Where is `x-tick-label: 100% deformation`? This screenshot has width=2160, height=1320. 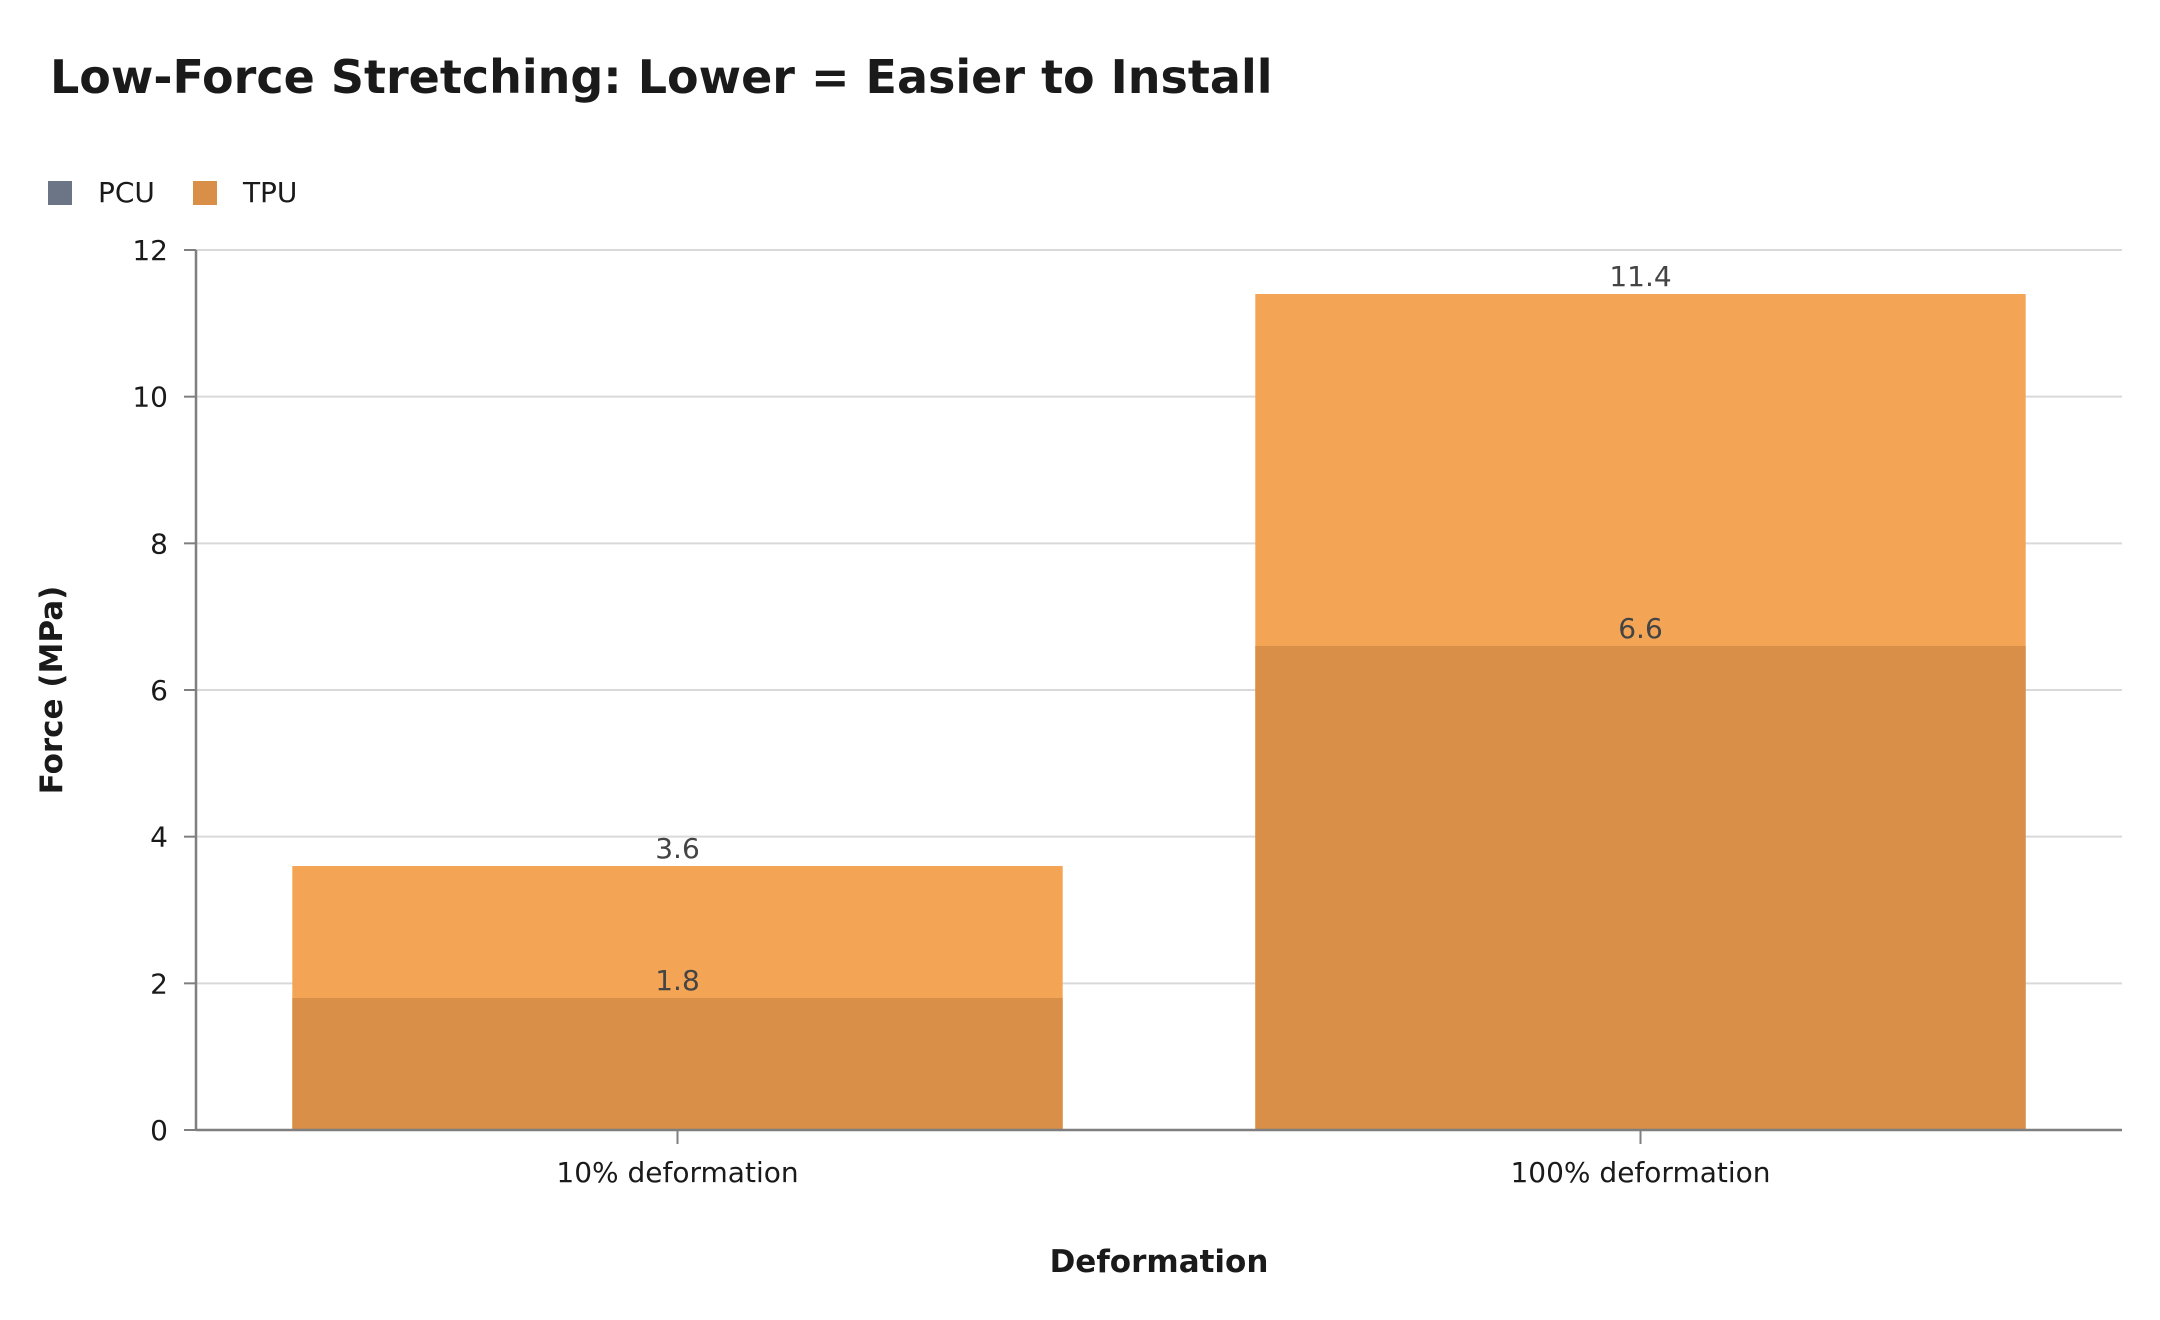 x-tick-label: 100% deformation is located at coordinates (1640, 1172).